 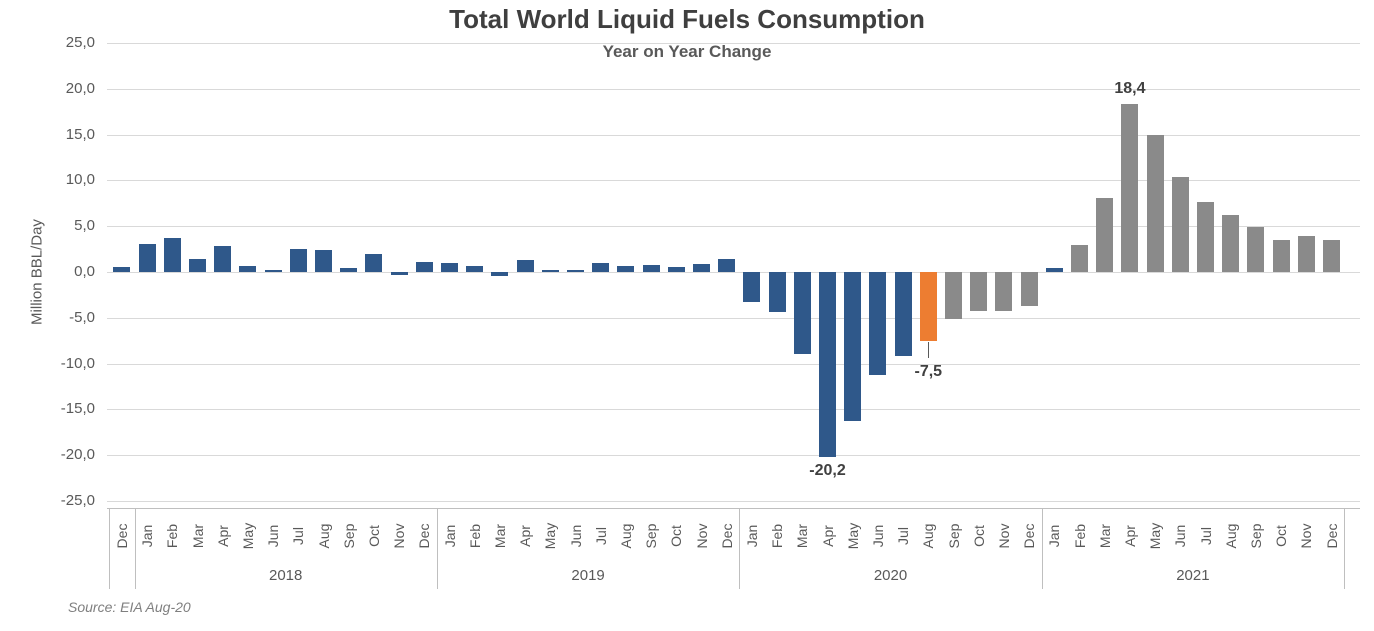 What do you see at coordinates (80, 88) in the screenshot?
I see `y-tick-label: 20,0` at bounding box center [80, 88].